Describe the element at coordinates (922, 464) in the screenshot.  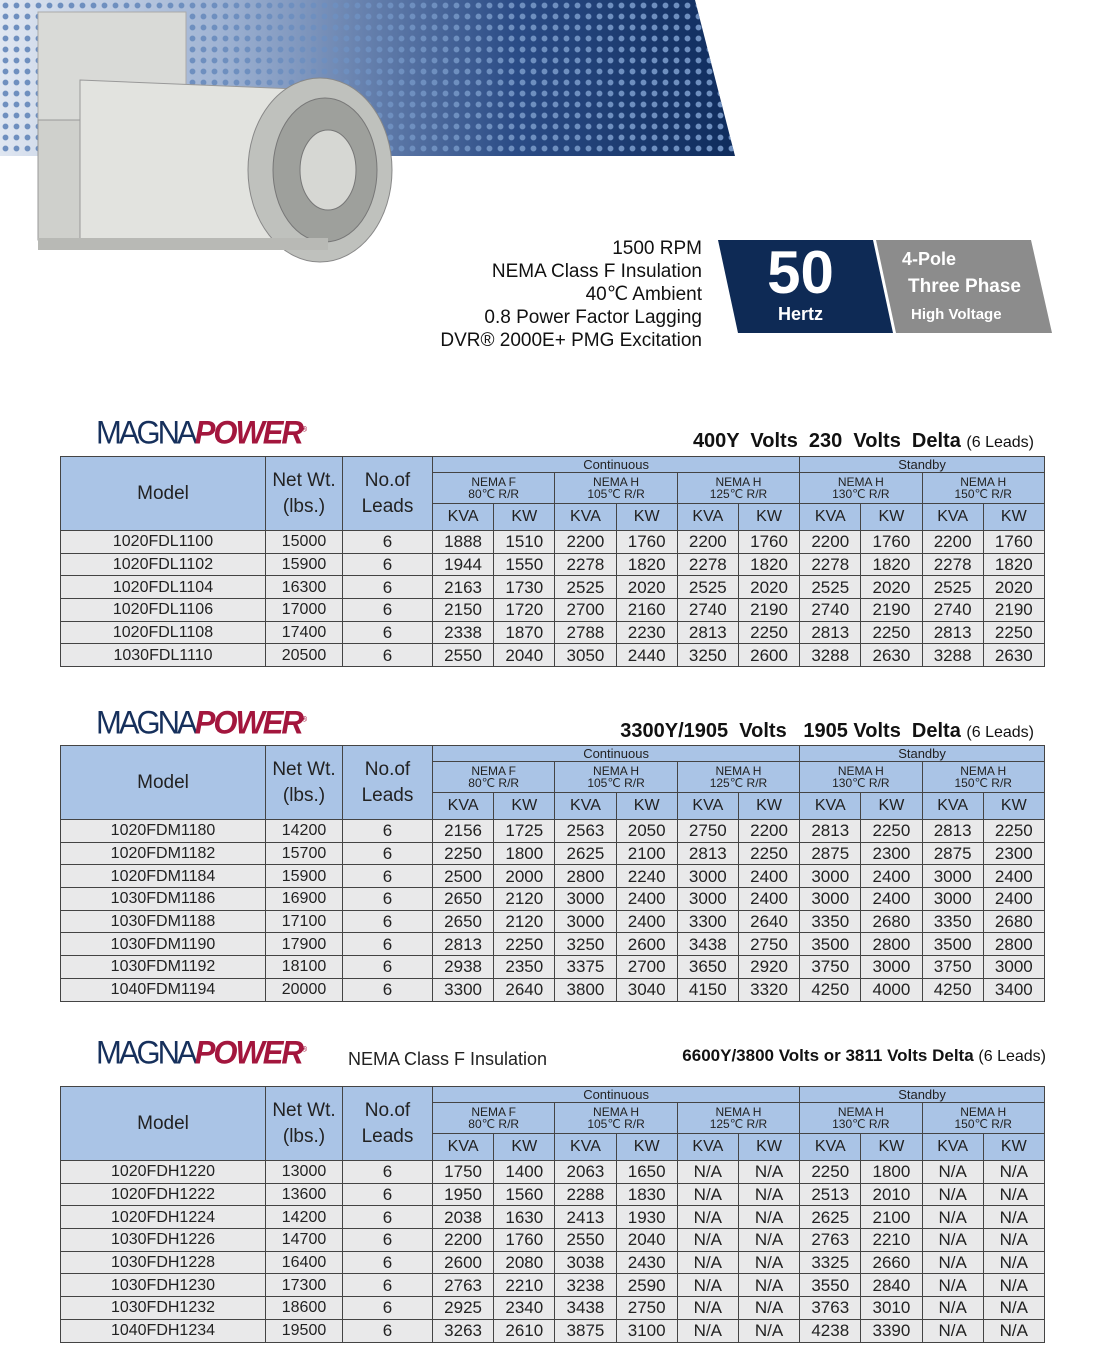
I see `header-standby: Standby` at that location.